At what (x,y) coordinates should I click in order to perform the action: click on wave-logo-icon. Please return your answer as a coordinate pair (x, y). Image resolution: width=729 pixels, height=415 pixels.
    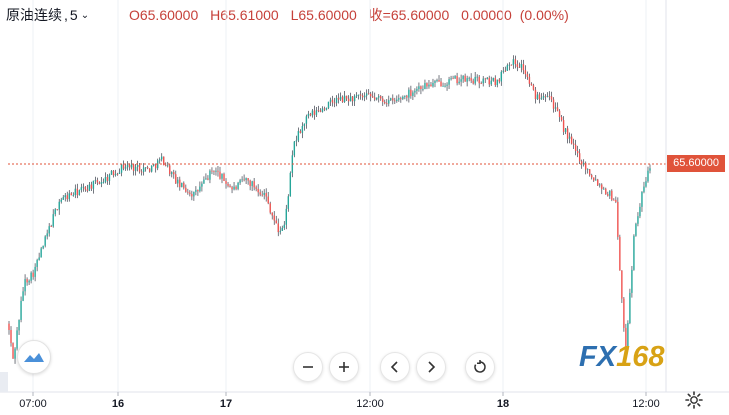
    Looking at the image, I should click on (34, 357).